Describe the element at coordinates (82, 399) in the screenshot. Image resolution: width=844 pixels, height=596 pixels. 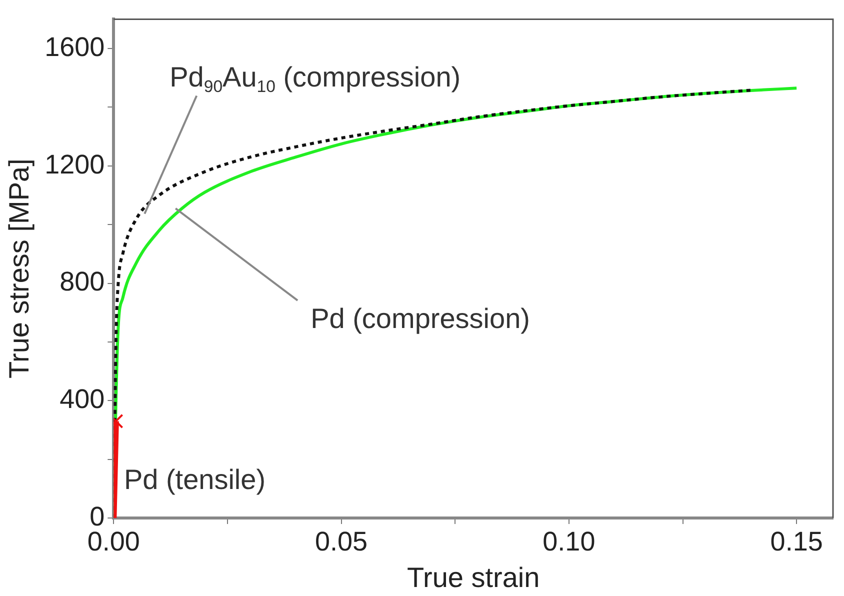
I see `y-tick-label: 400` at that location.